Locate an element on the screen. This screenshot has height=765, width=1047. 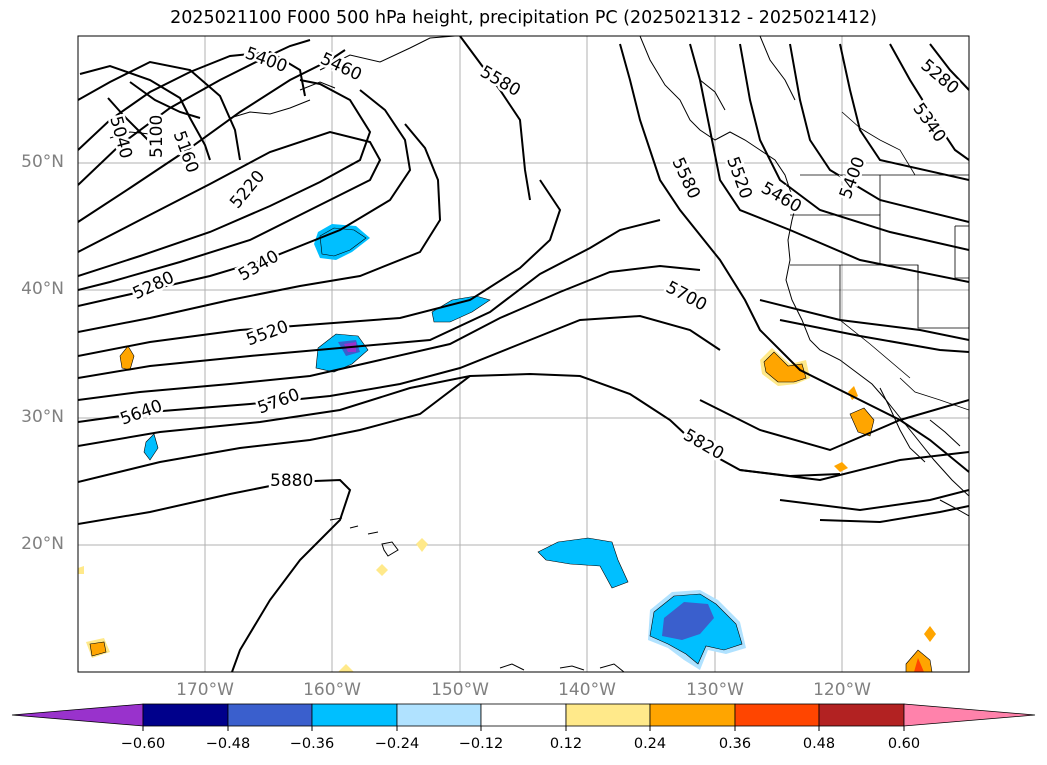
colorbar-tick-label: −0.36 is located at coordinates (312, 744).